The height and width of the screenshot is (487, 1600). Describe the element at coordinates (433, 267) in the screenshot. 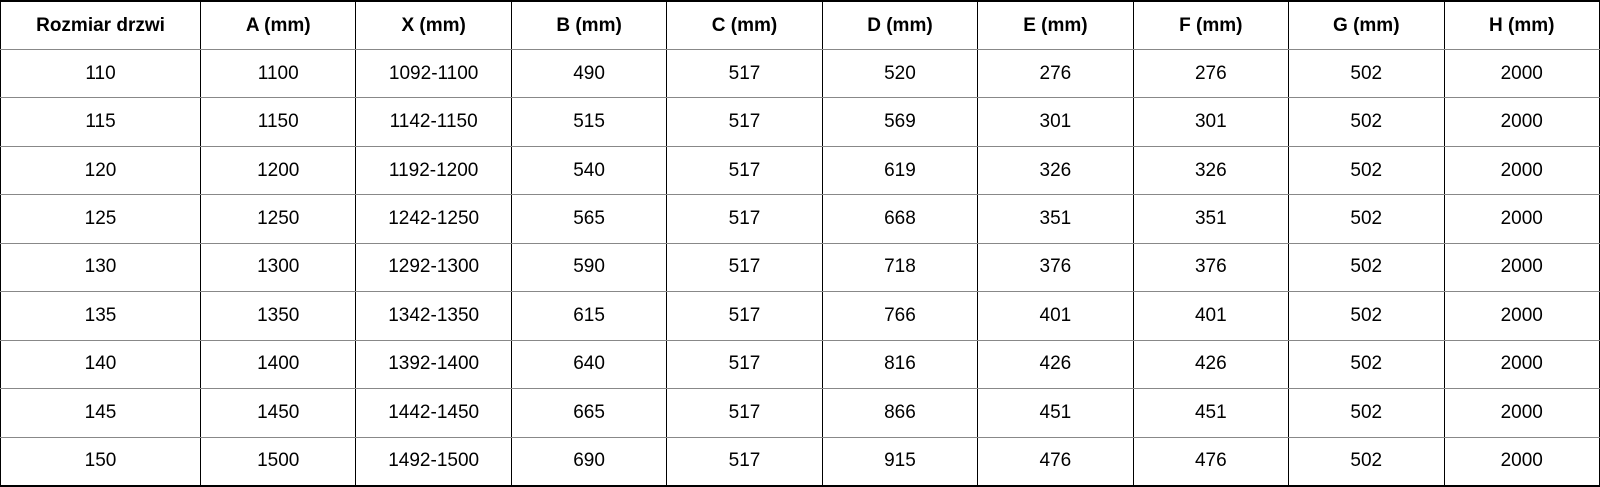

I see `table-cell: 1292-1300` at that location.